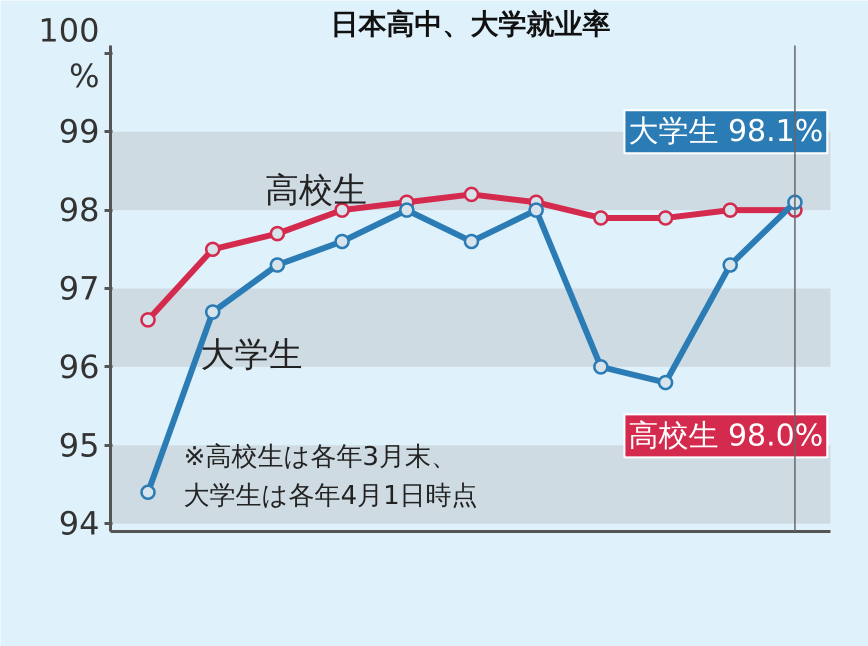 The width and height of the screenshot is (868, 646). Describe the element at coordinates (726, 436) in the screenshot. I see `annotation: 高校生 98.0%` at that location.